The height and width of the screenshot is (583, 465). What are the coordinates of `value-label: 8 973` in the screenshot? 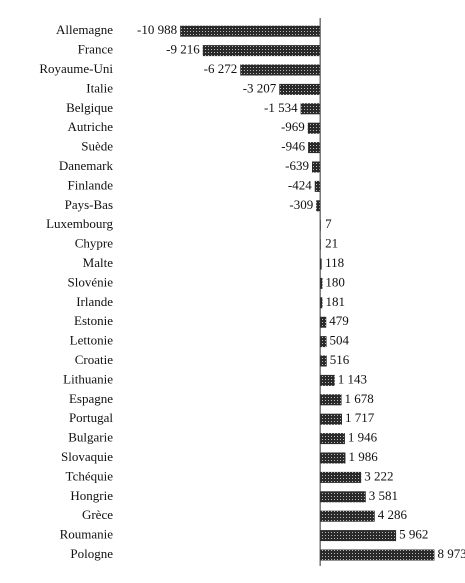 It's located at (451, 553).